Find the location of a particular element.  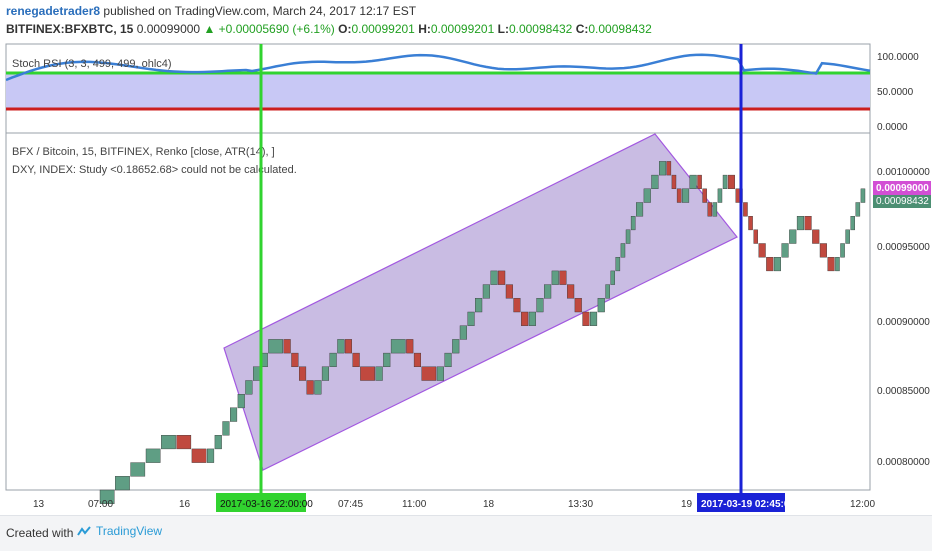

second-price-label: 0.00098432 is located at coordinates (902, 201).